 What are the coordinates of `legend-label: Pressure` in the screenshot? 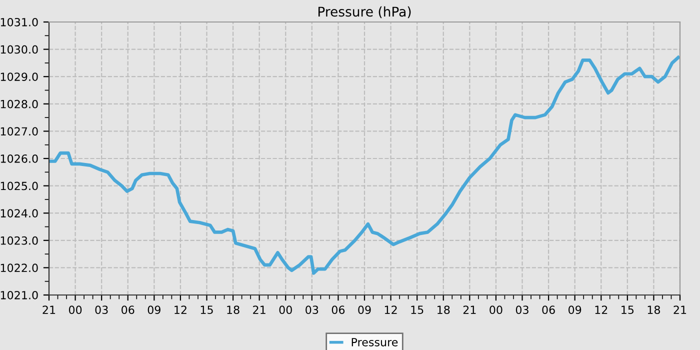 It's located at (375, 342).